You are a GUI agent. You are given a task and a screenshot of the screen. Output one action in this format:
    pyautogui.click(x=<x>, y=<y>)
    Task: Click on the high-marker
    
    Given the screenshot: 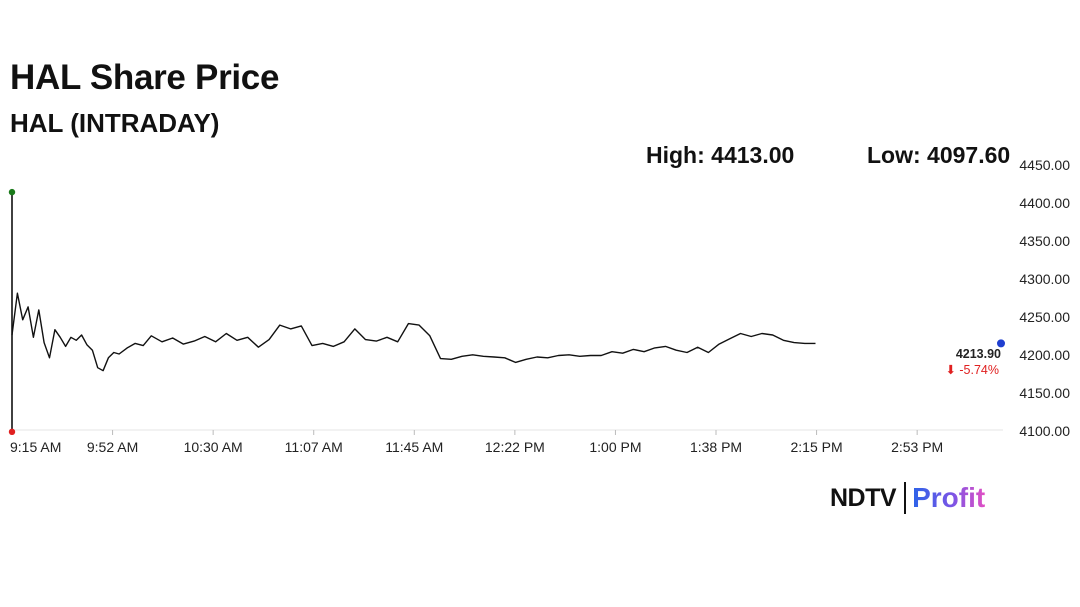 What is the action you would take?
    pyautogui.click(x=12, y=192)
    